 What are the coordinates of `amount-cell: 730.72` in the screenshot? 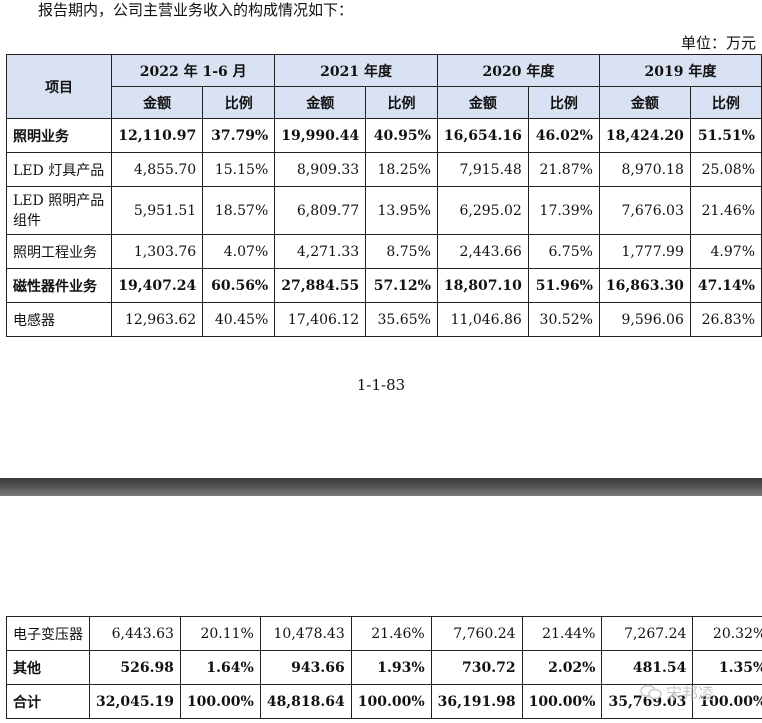 It's located at (476, 667).